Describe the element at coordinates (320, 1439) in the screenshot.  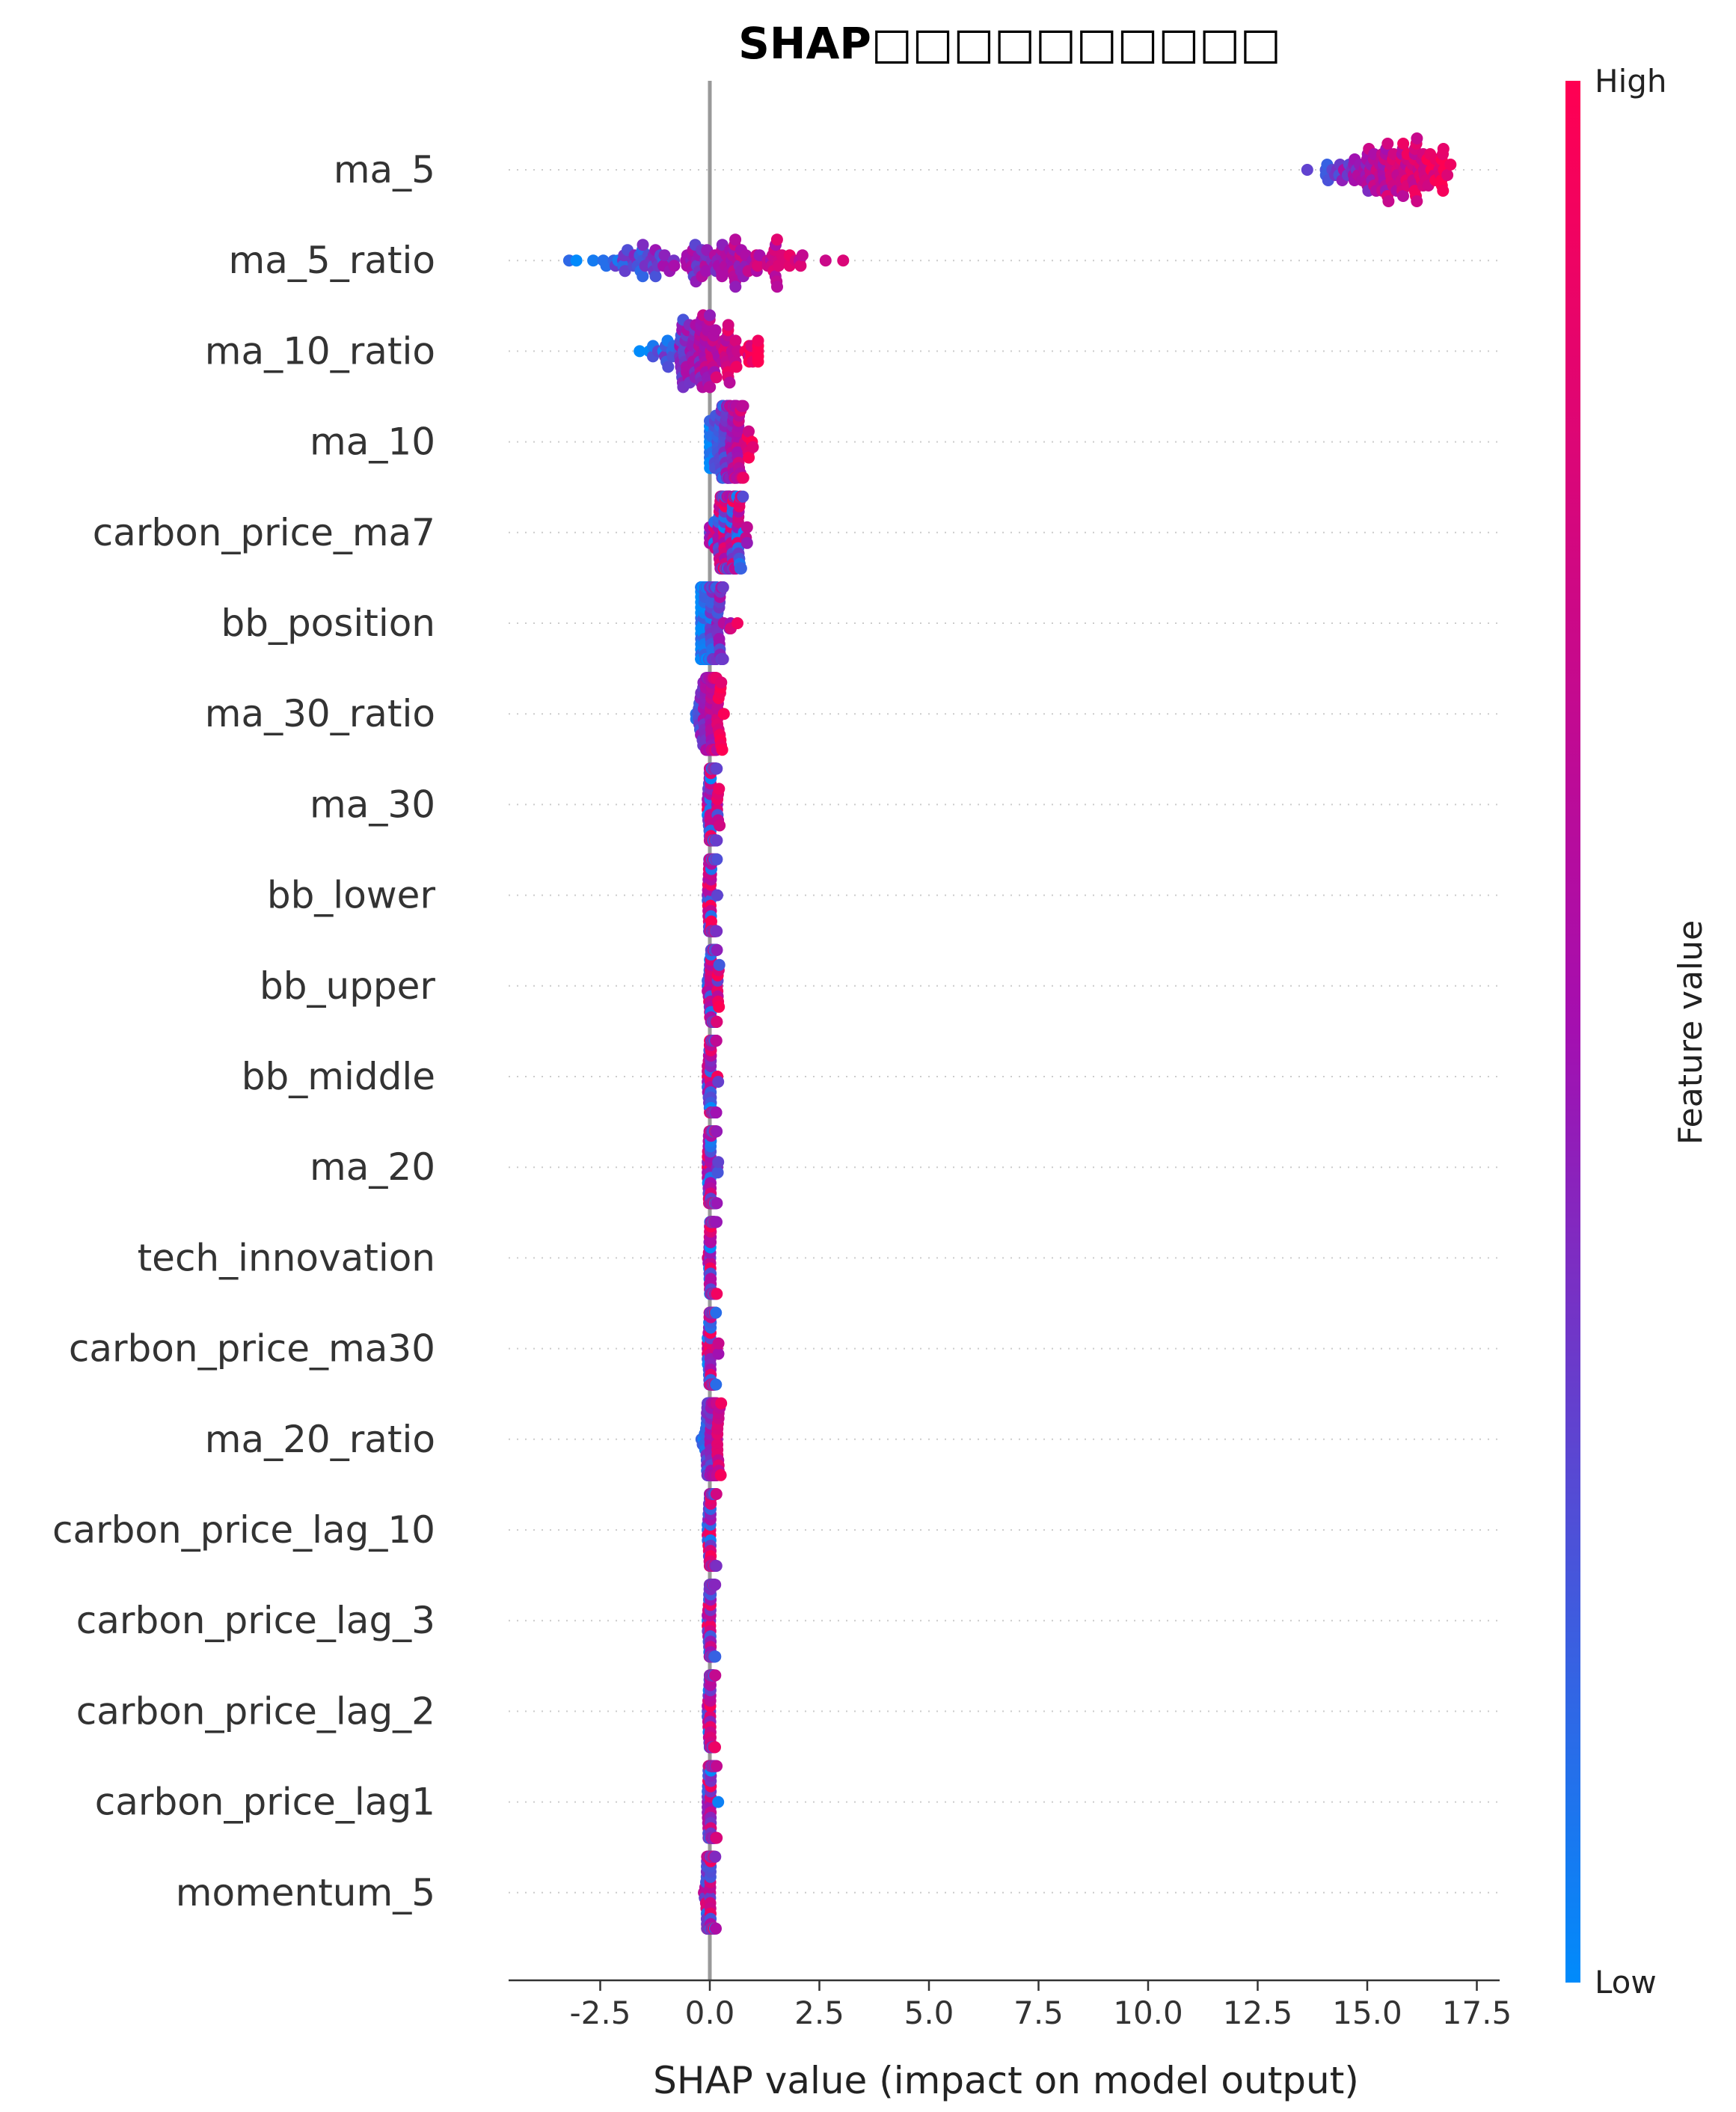
I see `feature-label: ma_20_ratio` at that location.